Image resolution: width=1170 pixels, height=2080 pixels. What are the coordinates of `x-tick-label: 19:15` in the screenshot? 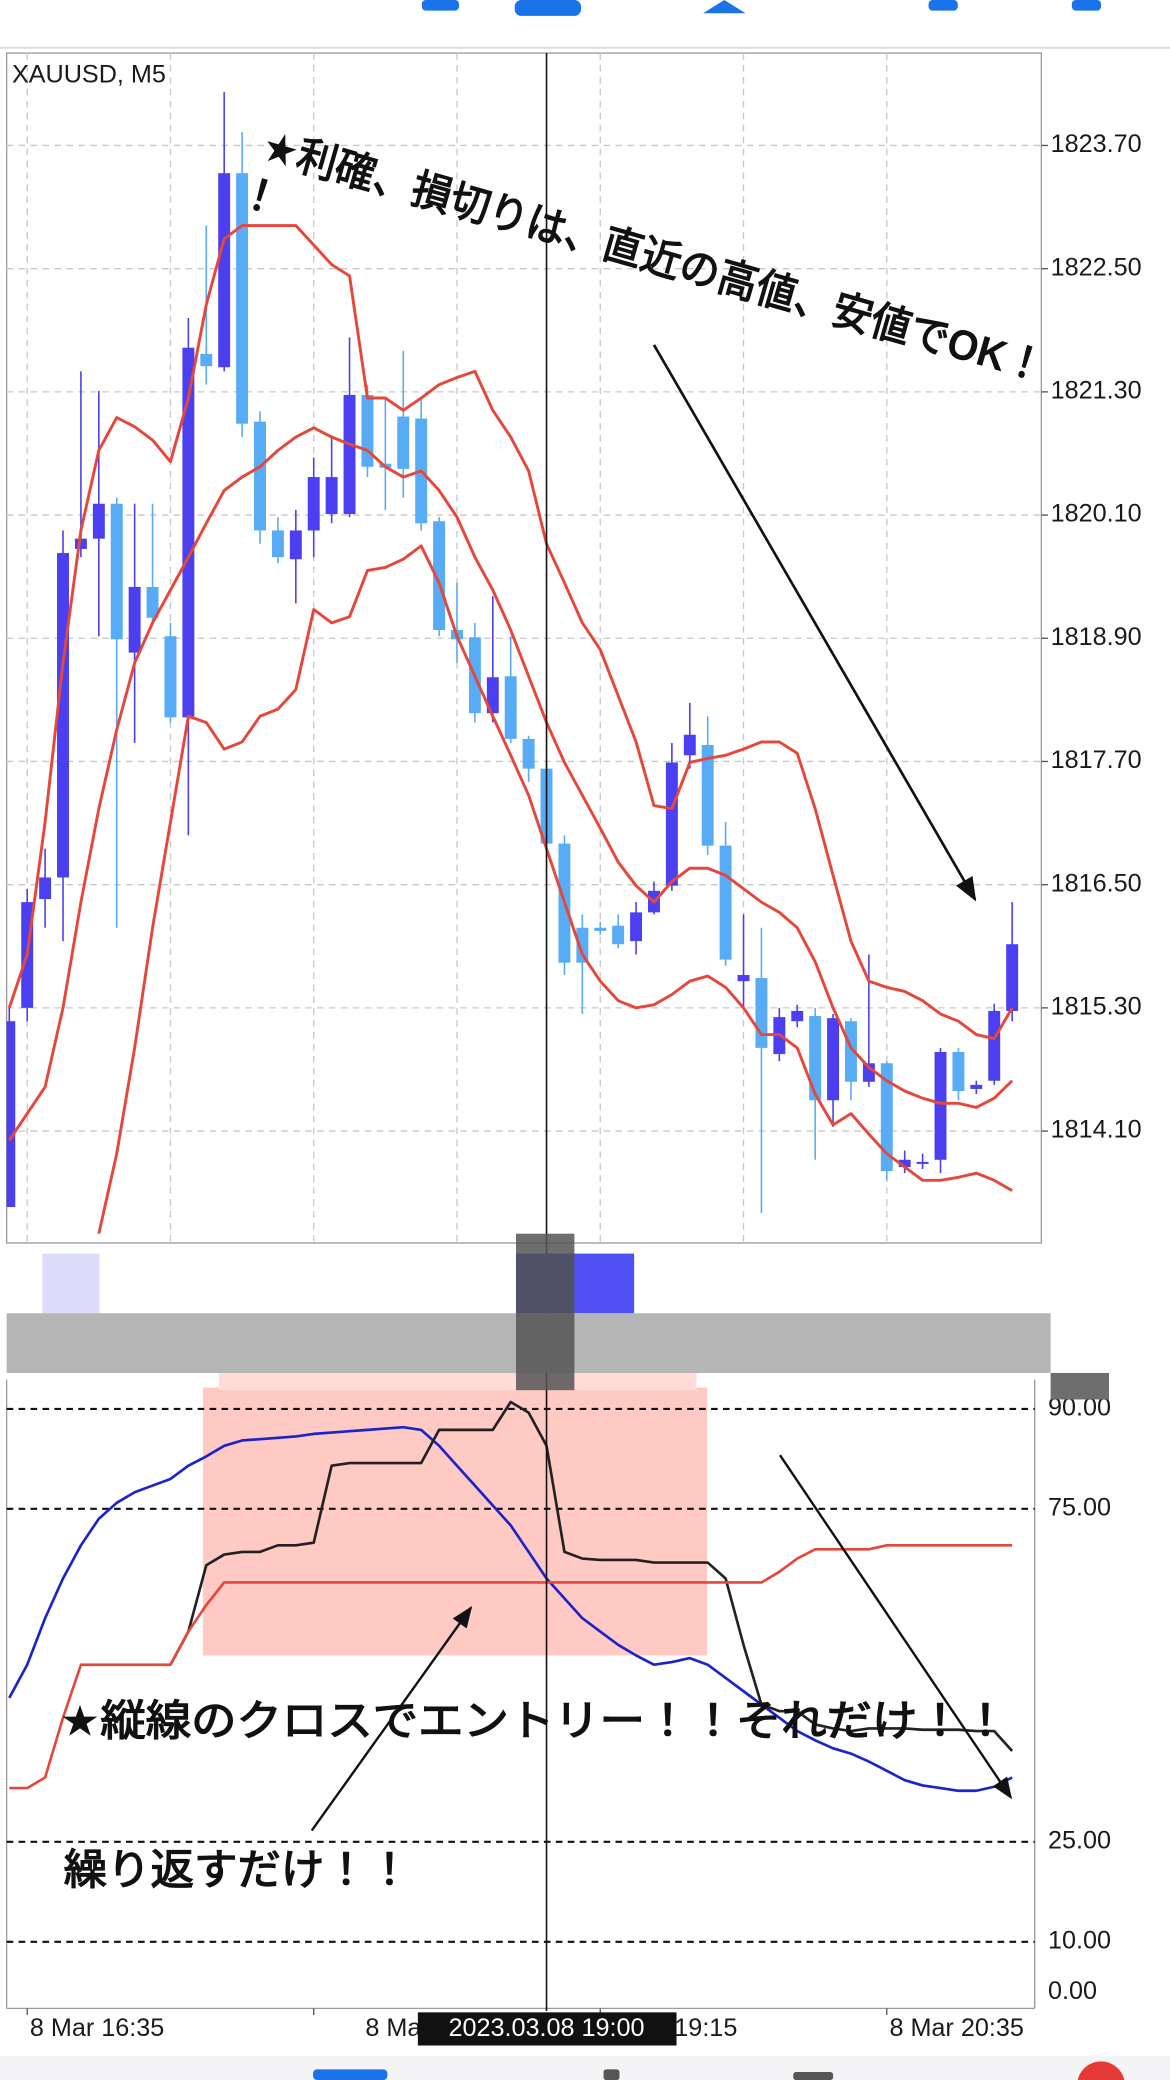 It's located at (705, 2028).